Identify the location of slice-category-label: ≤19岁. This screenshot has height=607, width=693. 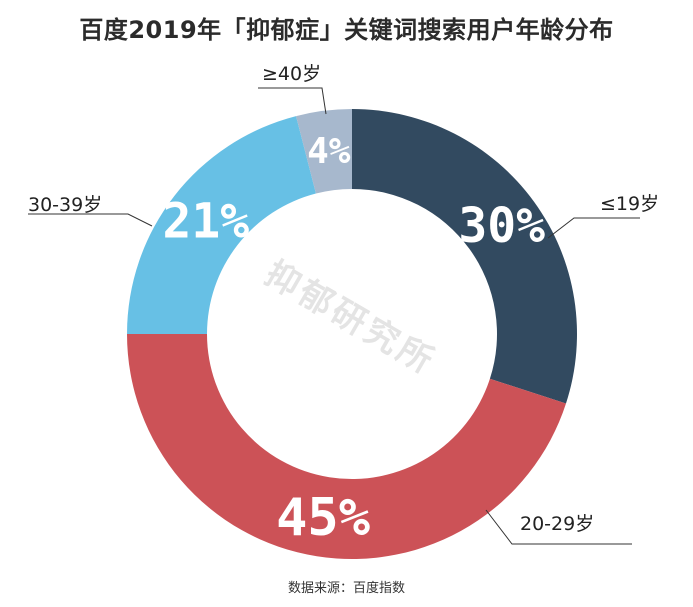
(629, 204).